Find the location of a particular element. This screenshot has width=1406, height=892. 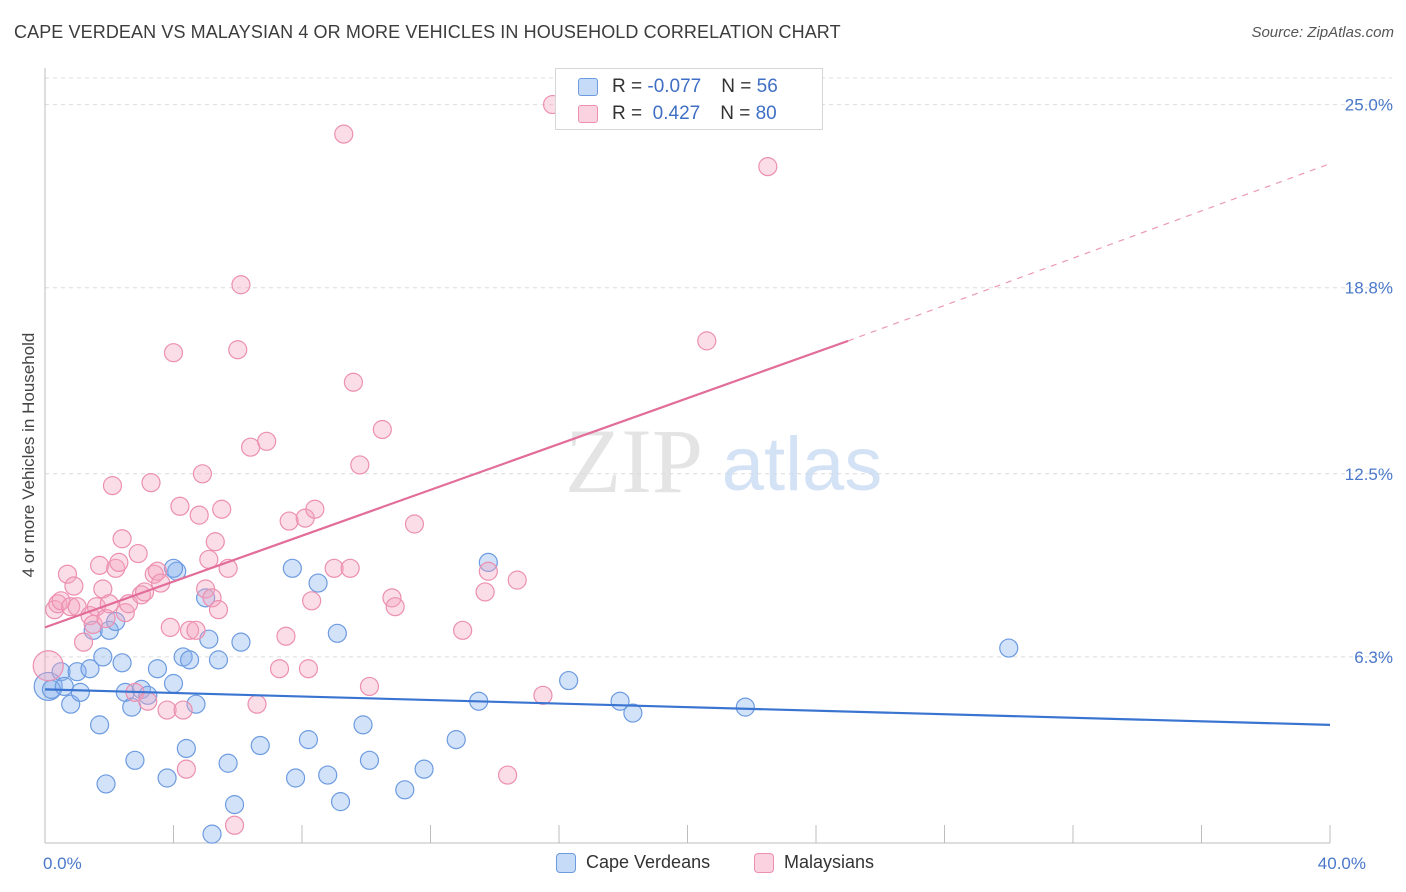

watermark-atlas: atlas is located at coordinates (802, 464).